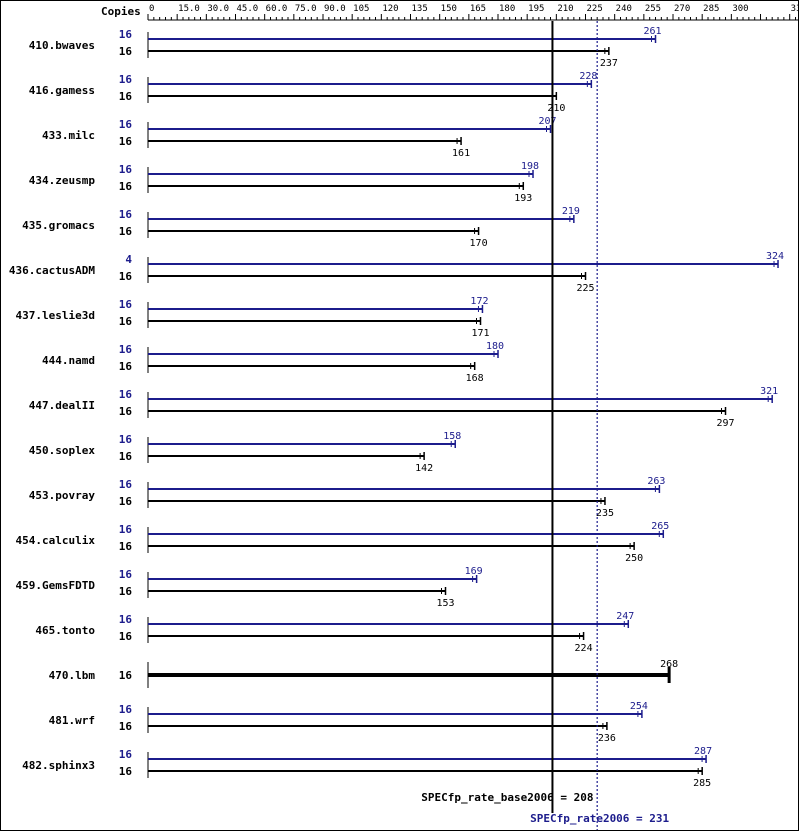 This screenshot has height=835, width=799. Describe the element at coordinates (479, 301) in the screenshot. I see `data-label-peak: 172` at that location.